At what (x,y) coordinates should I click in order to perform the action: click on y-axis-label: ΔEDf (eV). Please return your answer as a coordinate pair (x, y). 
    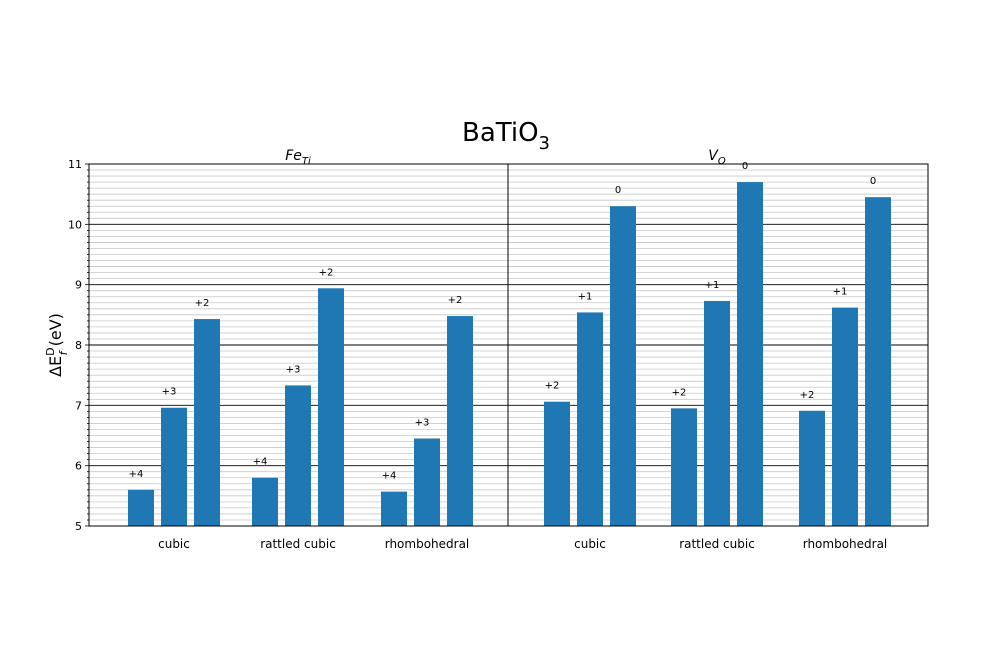
    Looking at the image, I should click on (57, 345).